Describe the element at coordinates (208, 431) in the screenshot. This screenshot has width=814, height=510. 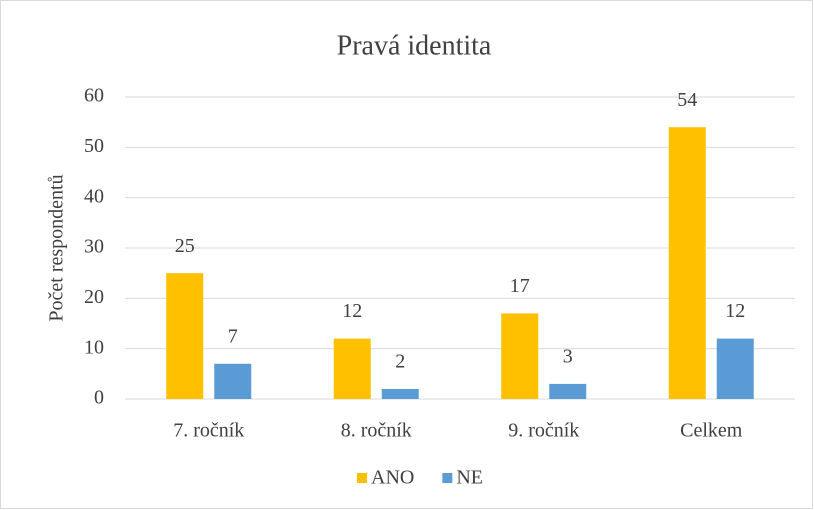
I see `x-tick-label: 7. ročník` at that location.